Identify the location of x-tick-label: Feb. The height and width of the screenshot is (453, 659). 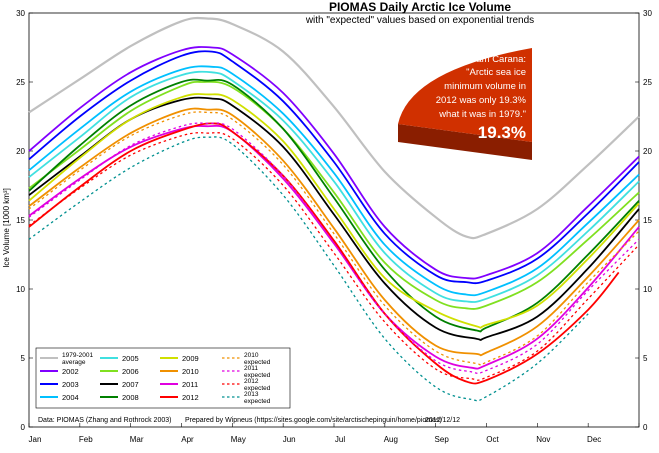
(86, 439).